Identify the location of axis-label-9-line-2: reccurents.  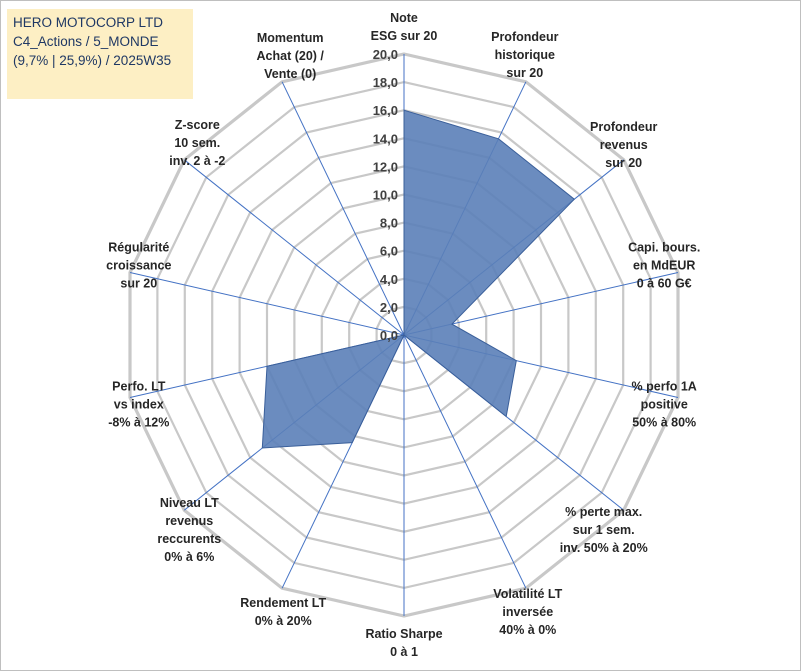
(189, 539).